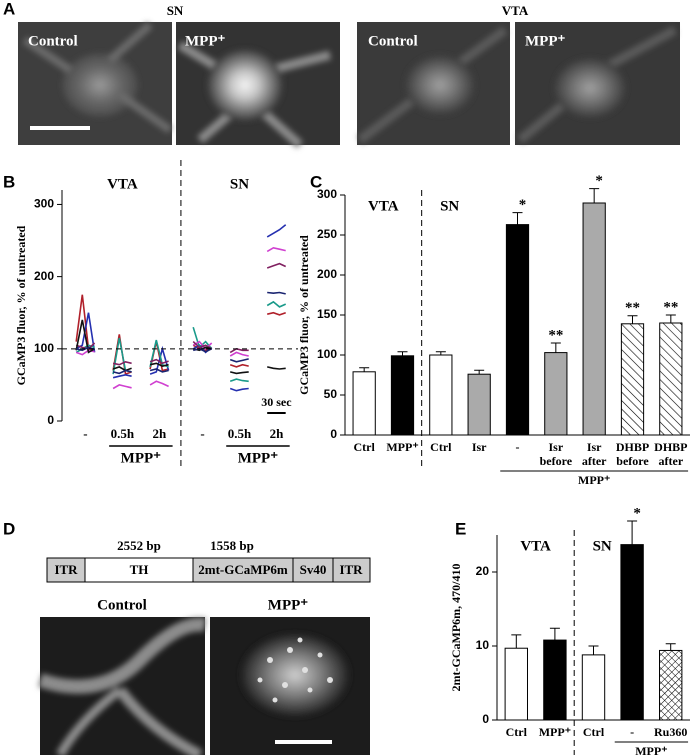  Describe the element at coordinates (327, 314) in the screenshot. I see `y-tick-label: 150` at that location.